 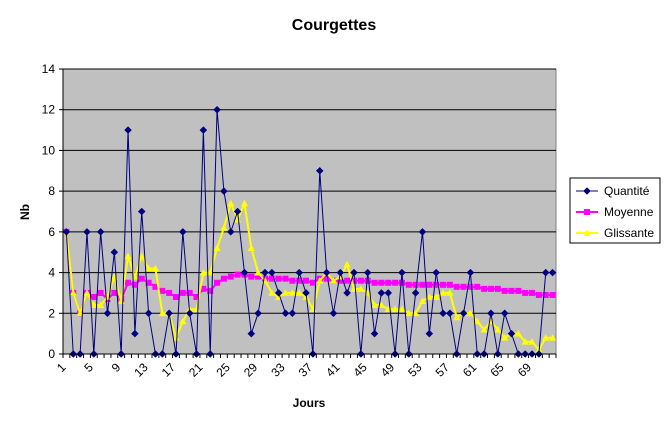 I want to click on y-tick-label: 2, so click(x=51, y=313).